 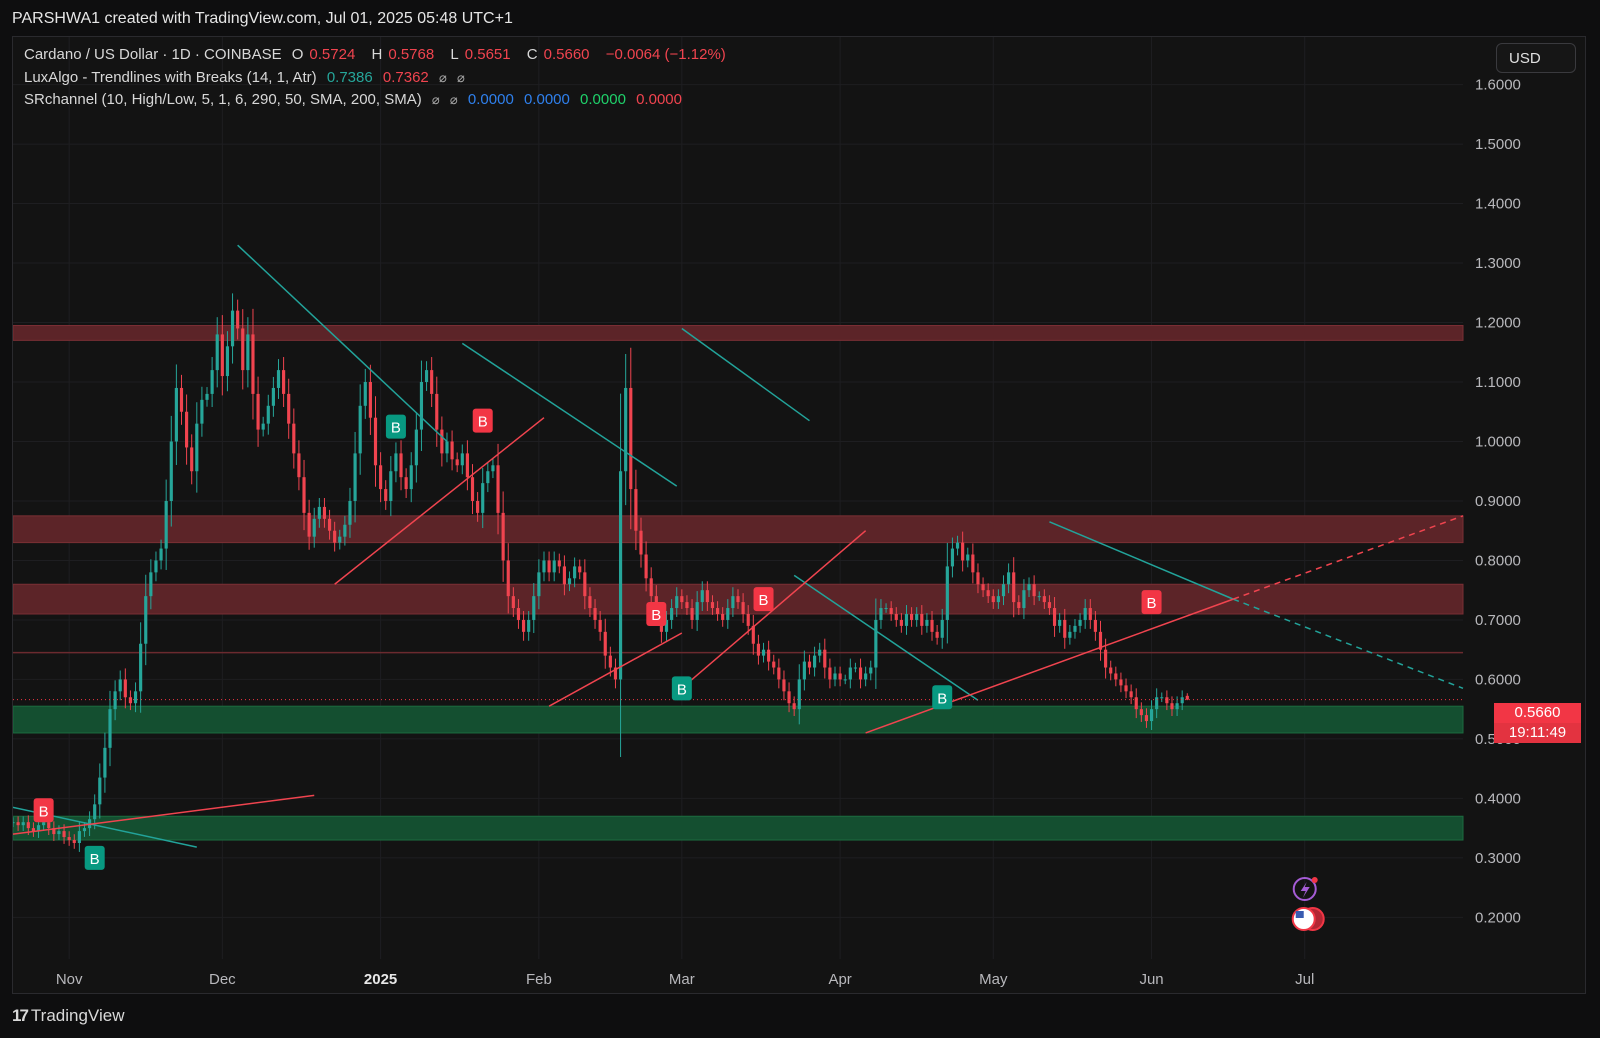 I want to click on tradingview-logo: 17 TradingView, so click(x=68, y=1016).